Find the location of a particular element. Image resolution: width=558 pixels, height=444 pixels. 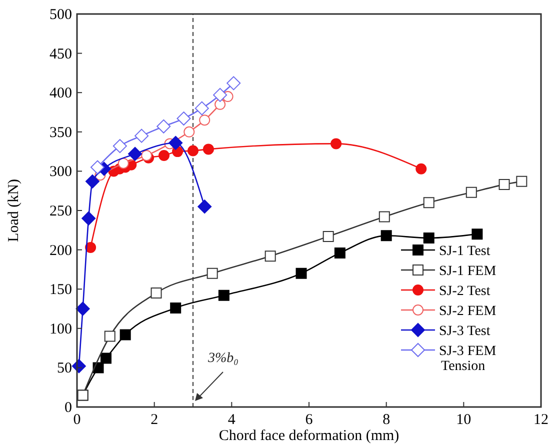

x-axis-title: Chord face deformation (mm) is located at coordinates (309, 436).